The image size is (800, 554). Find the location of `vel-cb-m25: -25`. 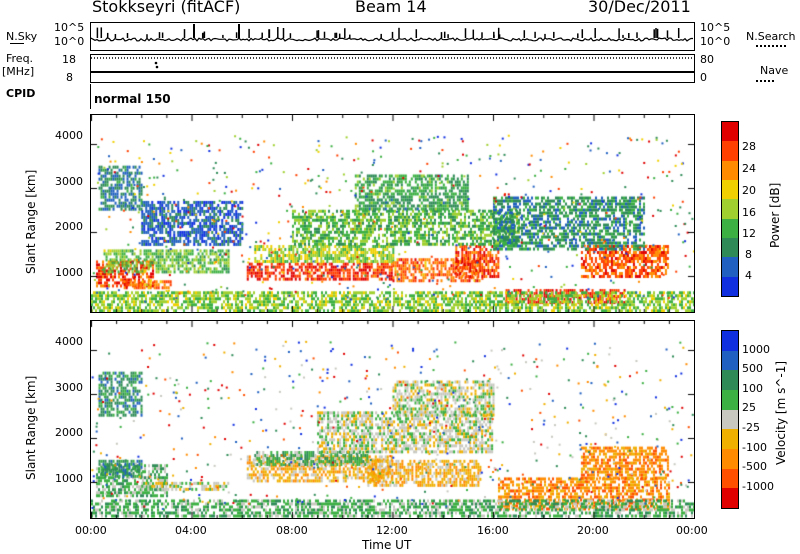

vel-cb-m25: -25 is located at coordinates (751, 427).